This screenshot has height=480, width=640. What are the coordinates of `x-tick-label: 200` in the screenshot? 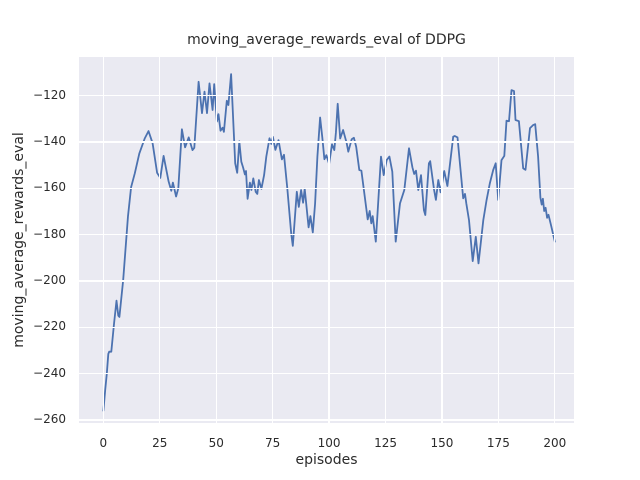 It's located at (555, 443).